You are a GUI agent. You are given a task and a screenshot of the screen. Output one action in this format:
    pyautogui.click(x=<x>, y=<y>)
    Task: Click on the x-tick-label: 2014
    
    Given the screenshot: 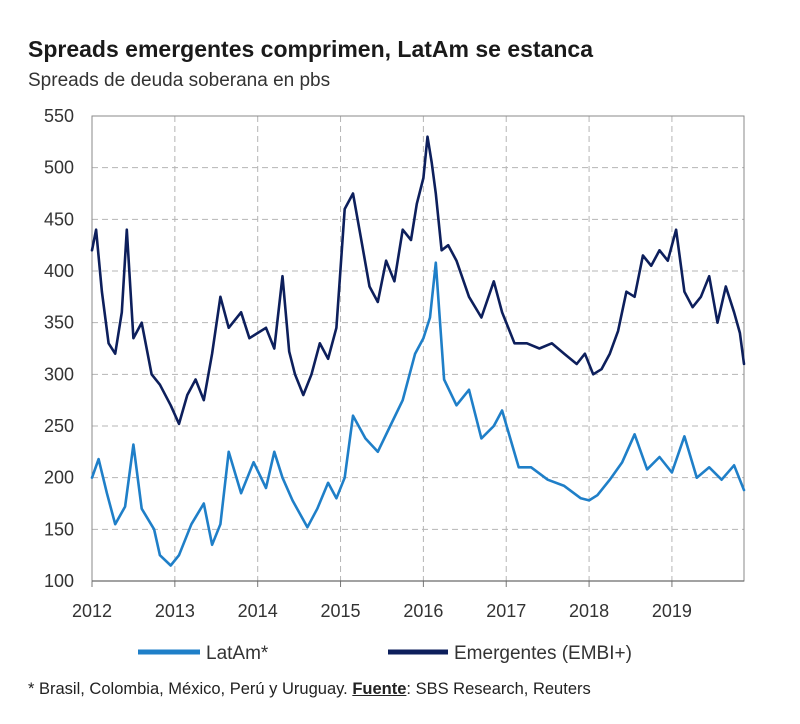 What is the action you would take?
    pyautogui.click(x=258, y=611)
    